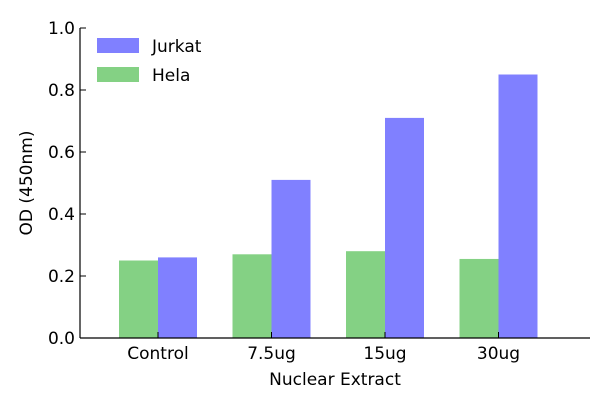  Describe the element at coordinates (149, 61) in the screenshot. I see `legend: Jurkat Hela` at that location.